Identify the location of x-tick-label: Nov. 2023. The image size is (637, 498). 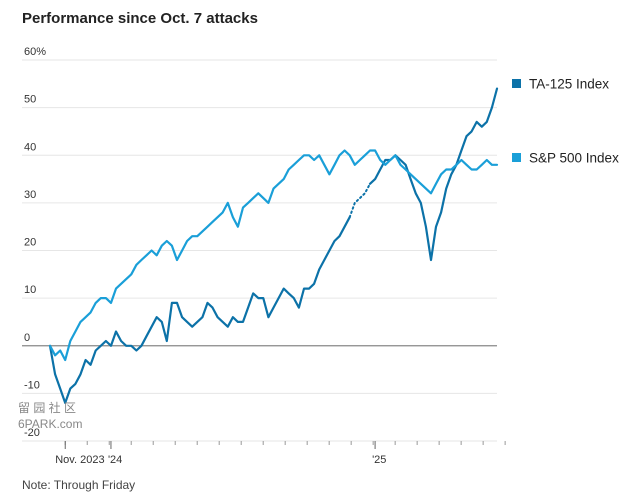
(79, 460).